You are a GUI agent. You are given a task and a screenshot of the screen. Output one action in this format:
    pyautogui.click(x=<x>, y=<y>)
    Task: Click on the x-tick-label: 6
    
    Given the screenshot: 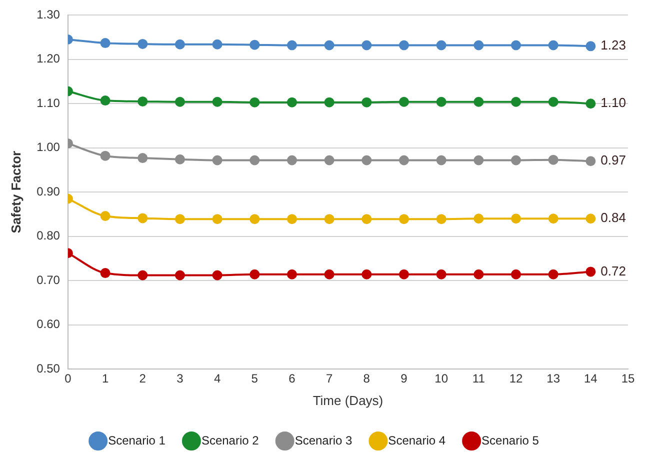 What is the action you would take?
    pyautogui.click(x=292, y=379)
    